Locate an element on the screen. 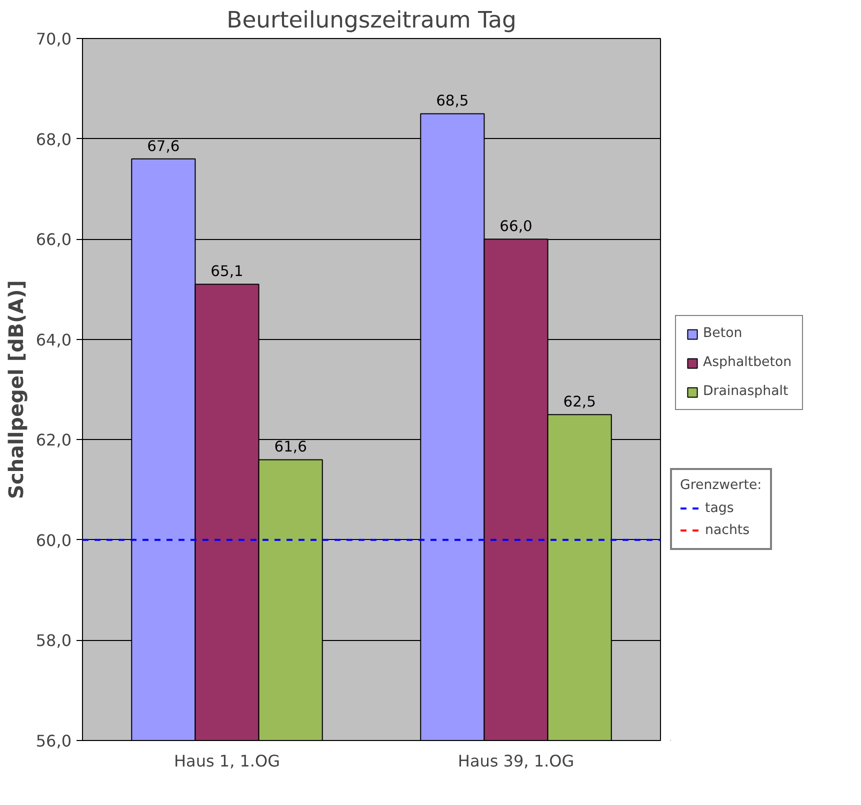 The height and width of the screenshot is (805, 861). chart-title: Beurteilungszeitraum Tag is located at coordinates (371, 21).